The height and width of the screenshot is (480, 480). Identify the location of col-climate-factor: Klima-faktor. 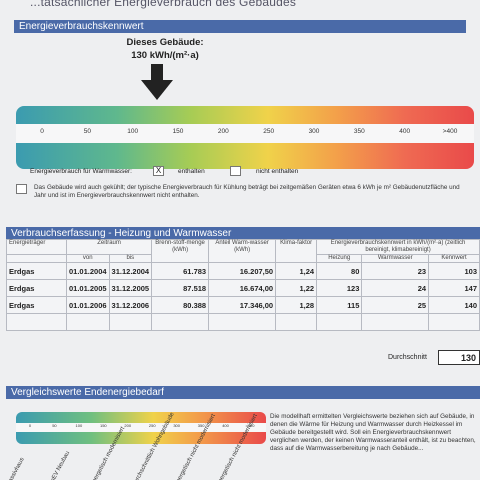
(296, 251).